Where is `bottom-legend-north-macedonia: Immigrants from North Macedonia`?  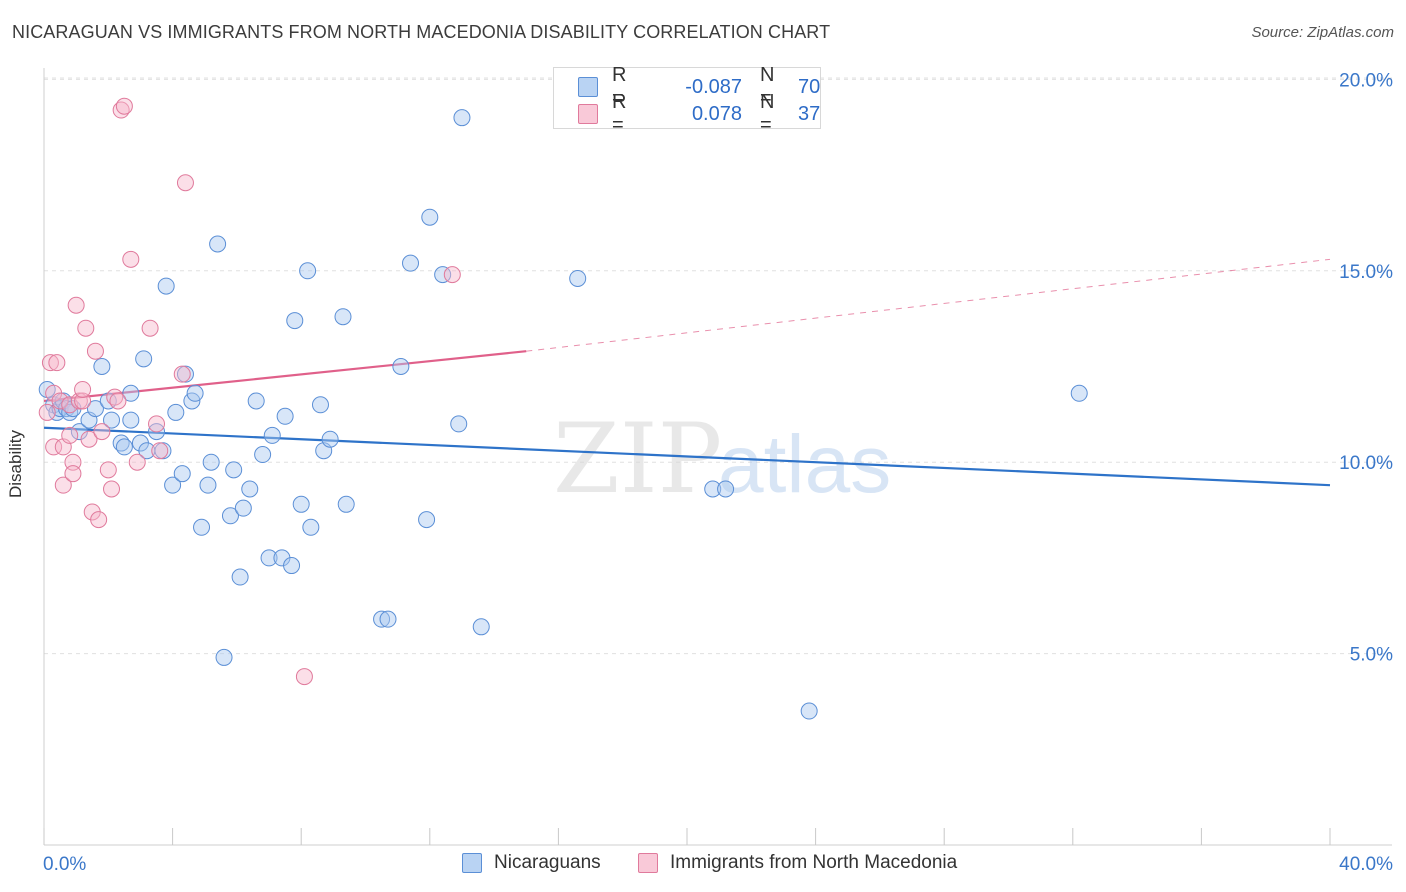
bottom-legend-north-macedonia: Immigrants from North Macedonia is located at coordinates (797, 863).